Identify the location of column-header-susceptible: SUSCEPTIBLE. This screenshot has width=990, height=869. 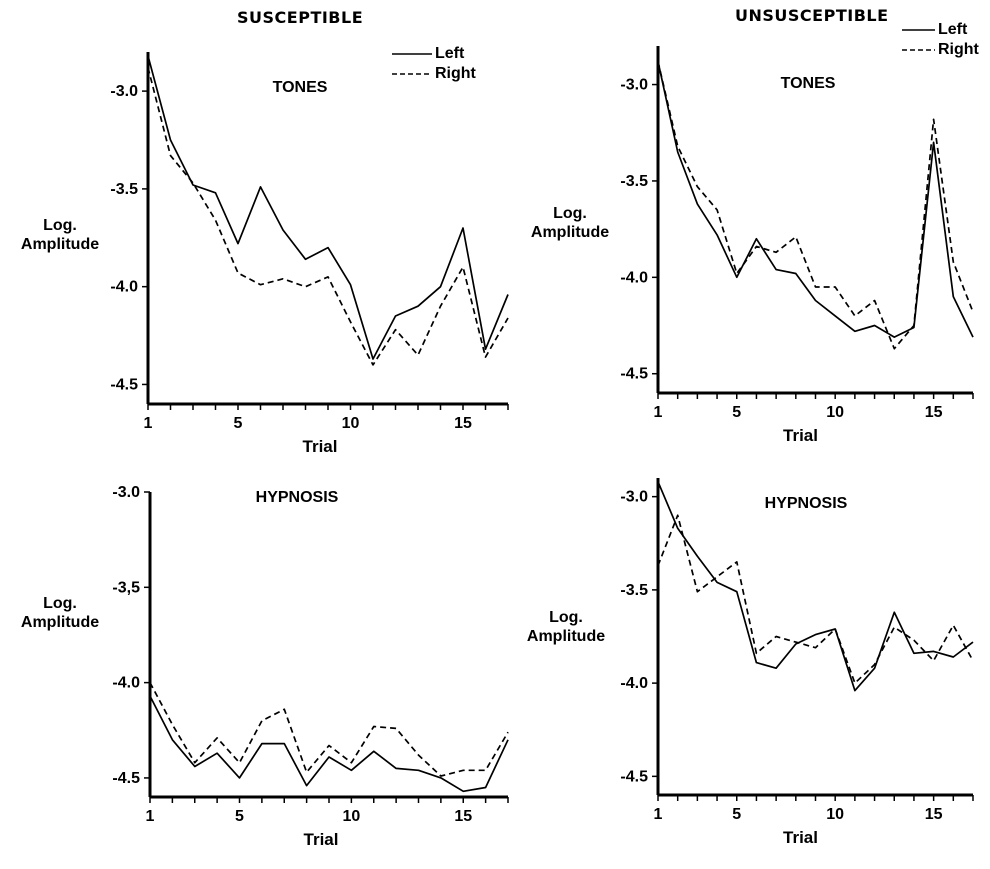
(300, 17).